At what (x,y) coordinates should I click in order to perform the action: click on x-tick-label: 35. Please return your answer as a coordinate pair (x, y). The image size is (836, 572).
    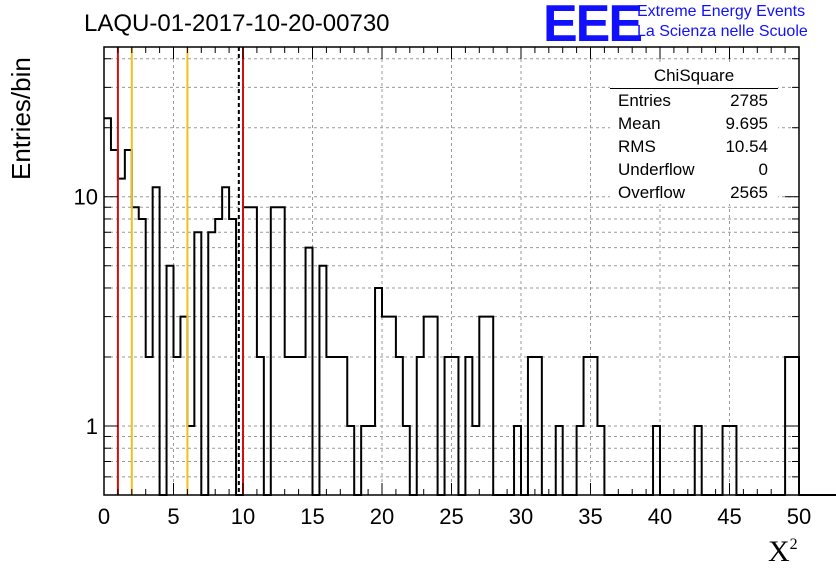
    Looking at the image, I should click on (590, 516).